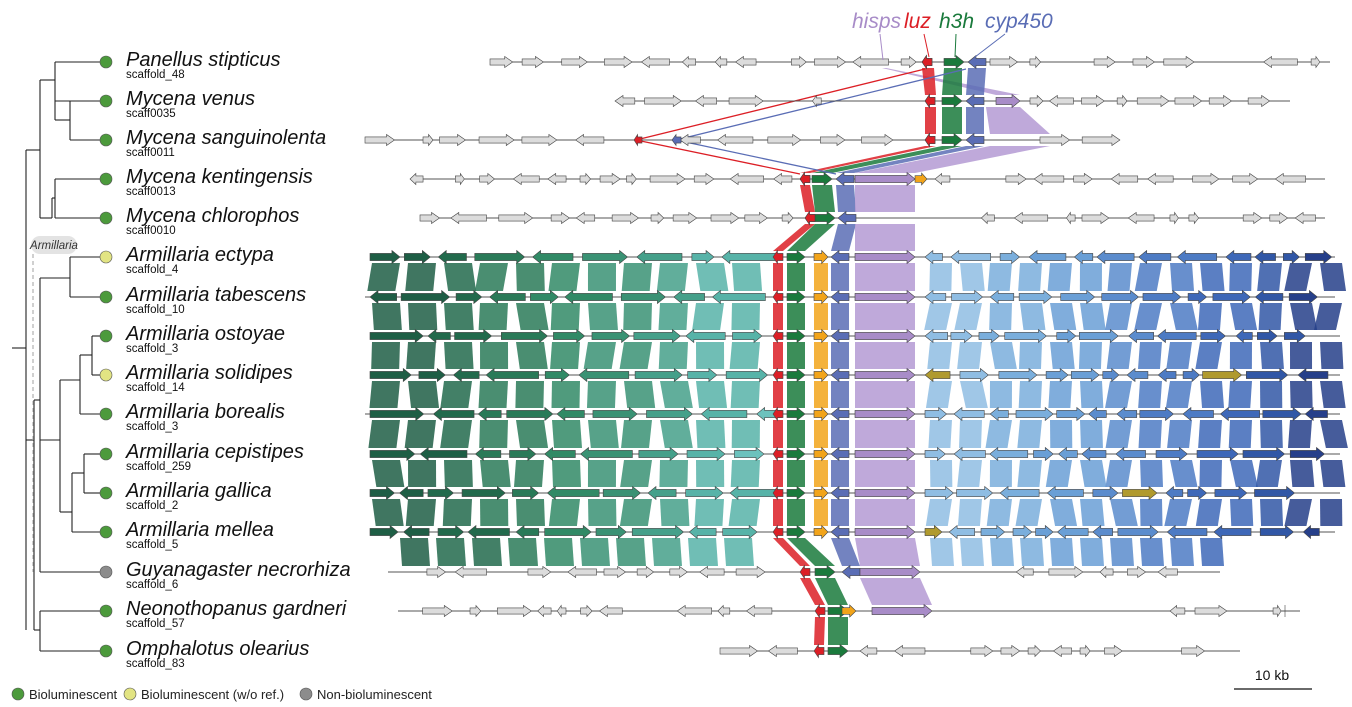 This screenshot has width=1352, height=707. Describe the element at coordinates (917, 21) in the screenshot. I see `luz-label: luz` at that location.